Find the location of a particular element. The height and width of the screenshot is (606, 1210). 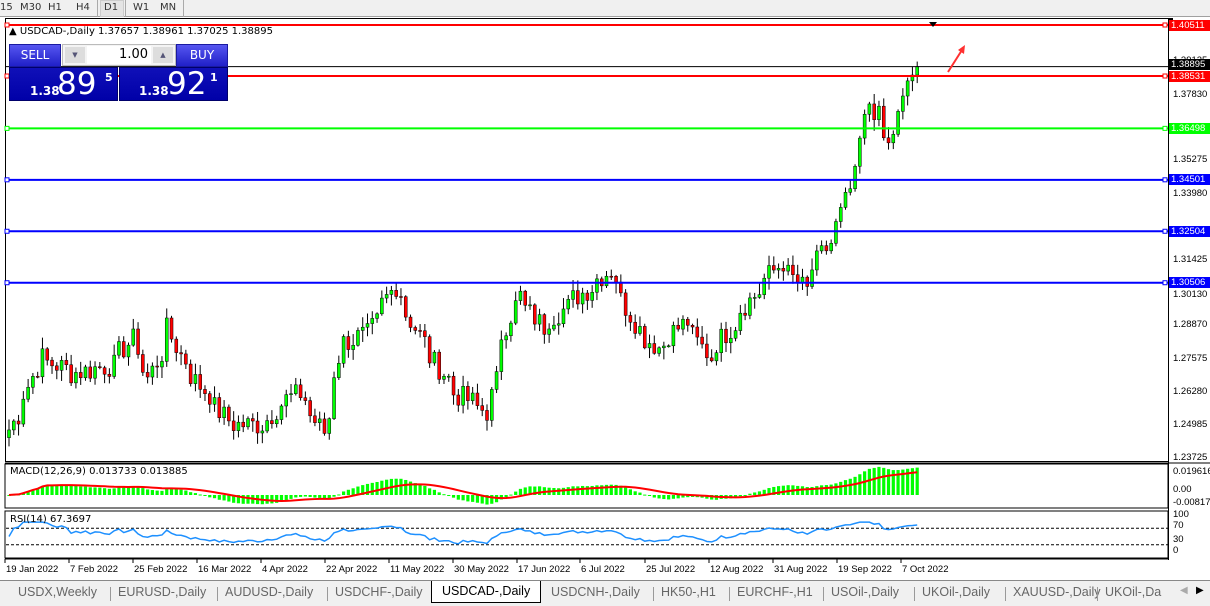

timeframe-H4: H4 is located at coordinates (83, 7).